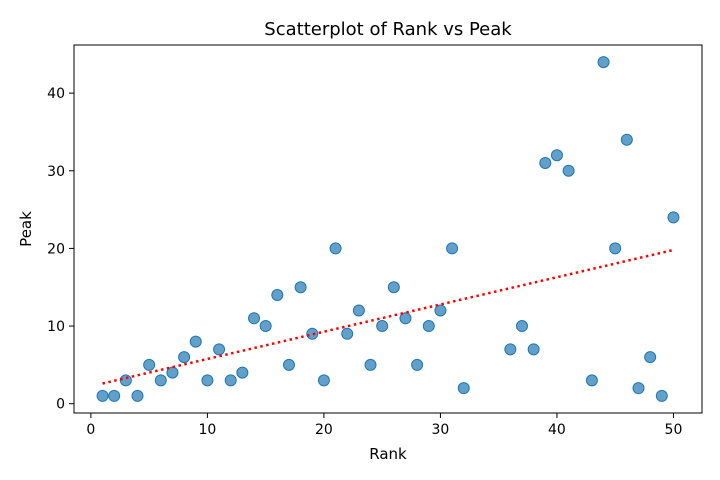  I want to click on x-tick-label: 0, so click(90, 430).